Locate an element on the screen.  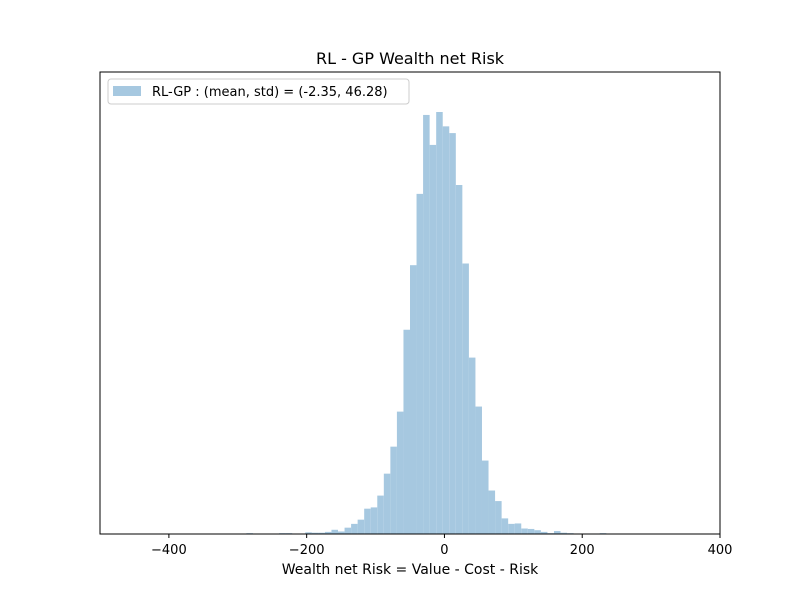
x-tick-label: −400 is located at coordinates (169, 550).